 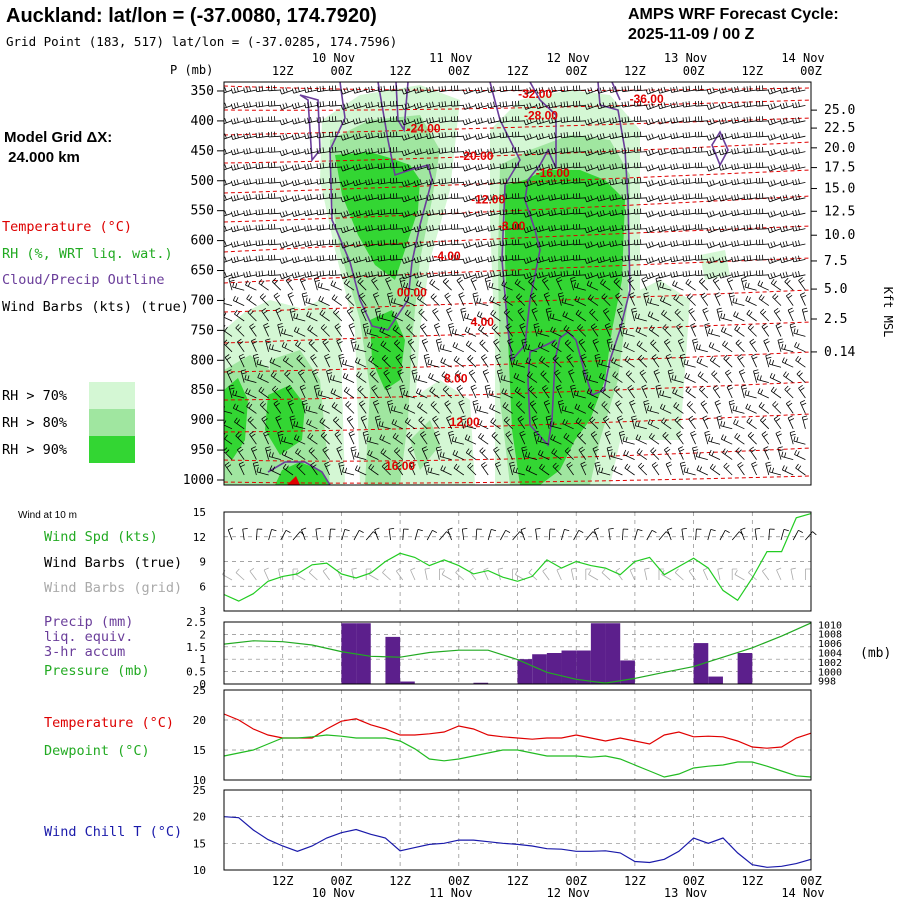 I want to click on panel-frame, so click(x=517, y=830).